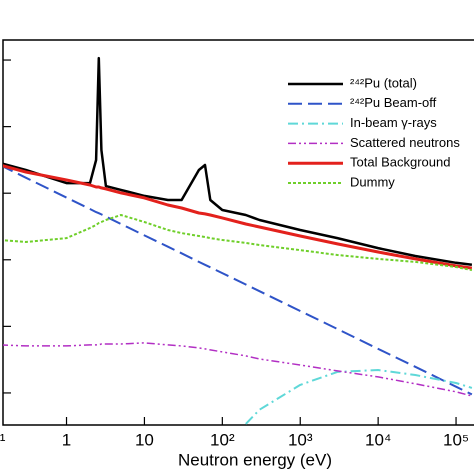 The image size is (474, 474). I want to click on x-tick-label: 10, so click(144, 439).